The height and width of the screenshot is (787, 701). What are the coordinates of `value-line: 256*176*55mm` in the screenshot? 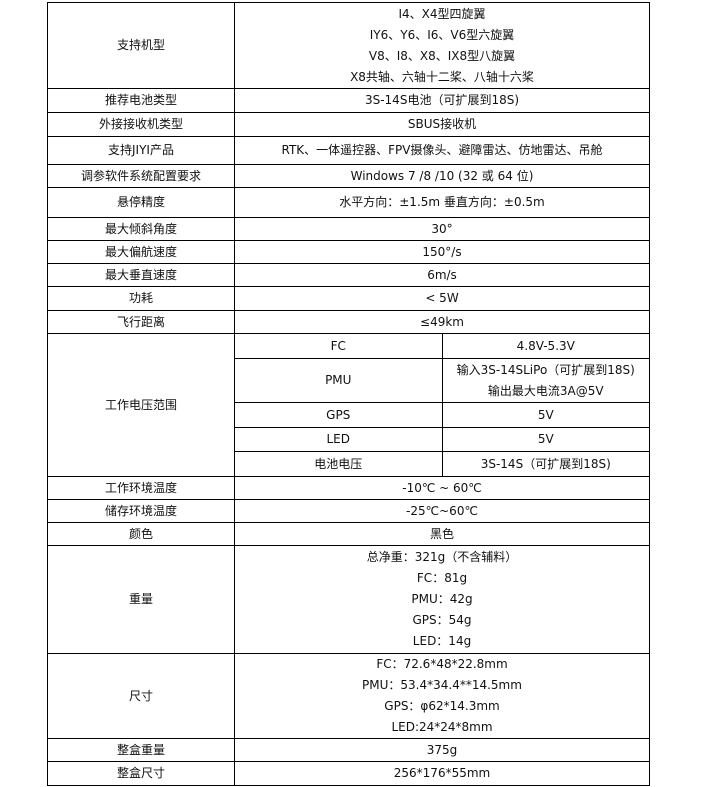 It's located at (442, 773).